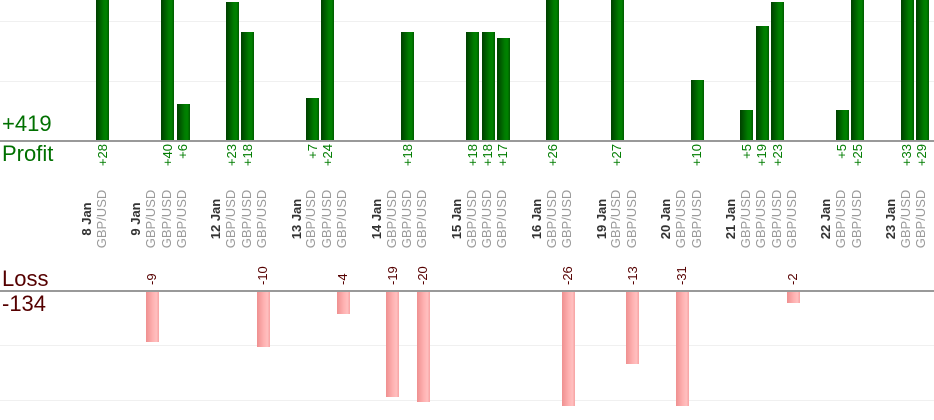  Describe the element at coordinates (456, 218) in the screenshot. I see `date-label: 15 Jan` at that location.